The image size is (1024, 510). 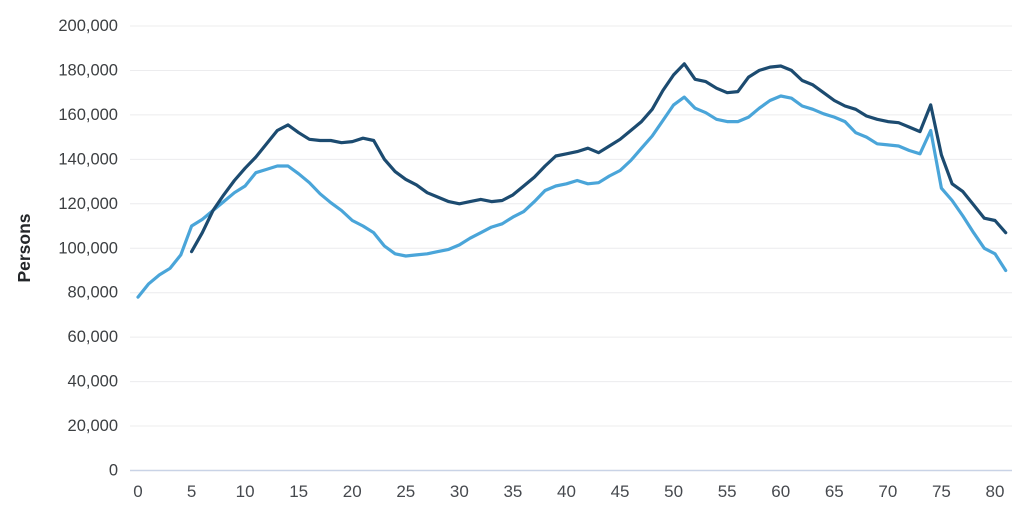 I want to click on x-axis-tick-label: 10, so click(x=245, y=491).